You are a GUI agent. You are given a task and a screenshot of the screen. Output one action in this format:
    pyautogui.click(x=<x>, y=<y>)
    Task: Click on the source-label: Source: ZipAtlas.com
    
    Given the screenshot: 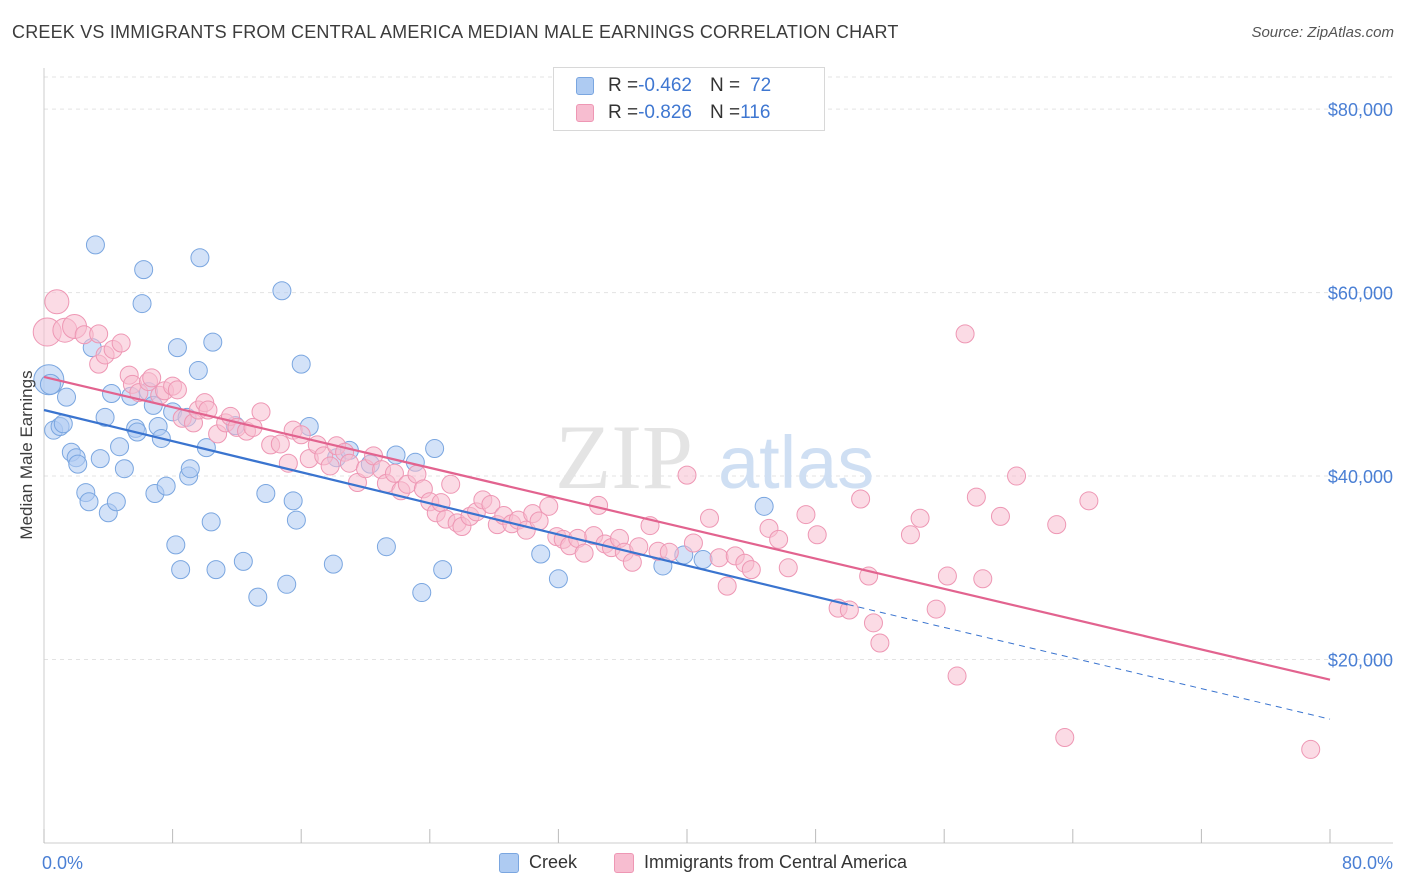 What is the action you would take?
    pyautogui.click(x=1322, y=32)
    